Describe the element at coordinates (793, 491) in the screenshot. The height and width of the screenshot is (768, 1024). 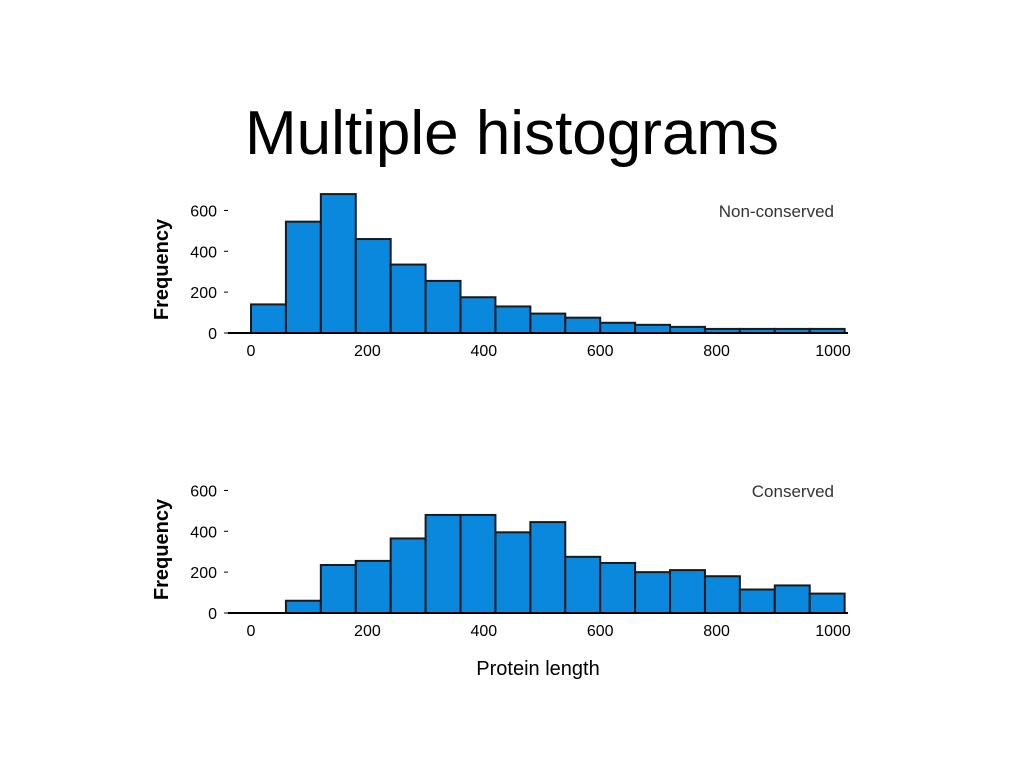
I see `panel-annotation: Conserved` at that location.